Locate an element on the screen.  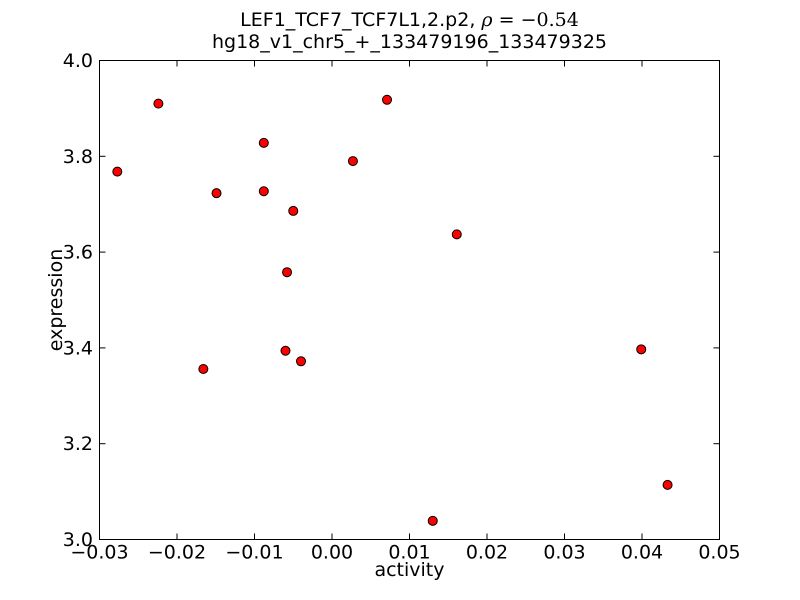
x-tick-label: −0.01 is located at coordinates (254, 553).